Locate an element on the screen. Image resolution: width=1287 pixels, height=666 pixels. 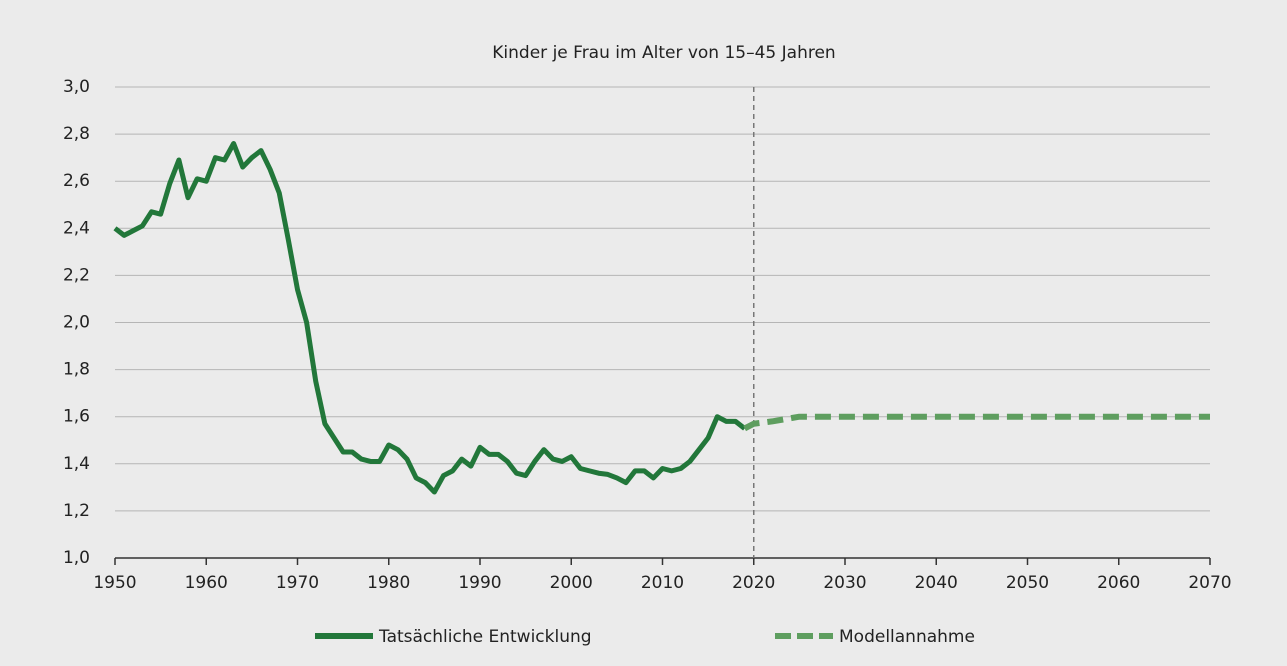
x-tick-label: 1990 is located at coordinates (479, 583).